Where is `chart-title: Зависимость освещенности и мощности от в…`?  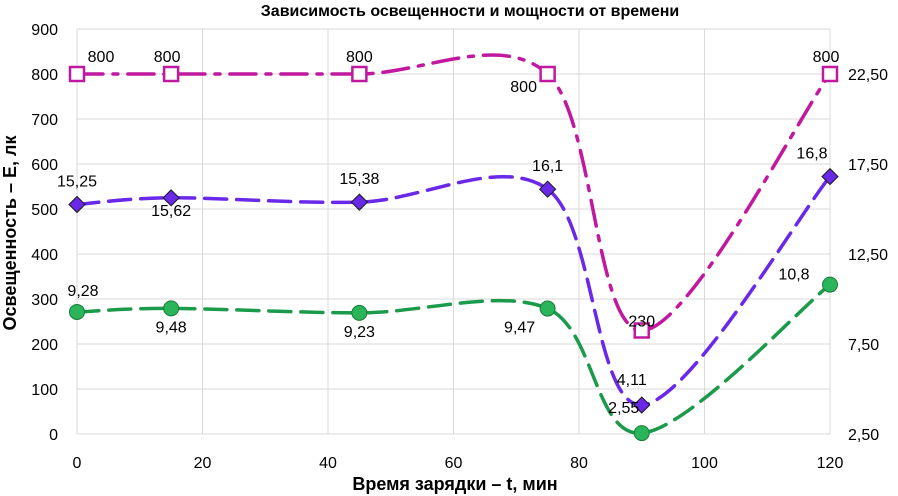 chart-title: Зависимость освещенности и мощности от в… is located at coordinates (470, 11).